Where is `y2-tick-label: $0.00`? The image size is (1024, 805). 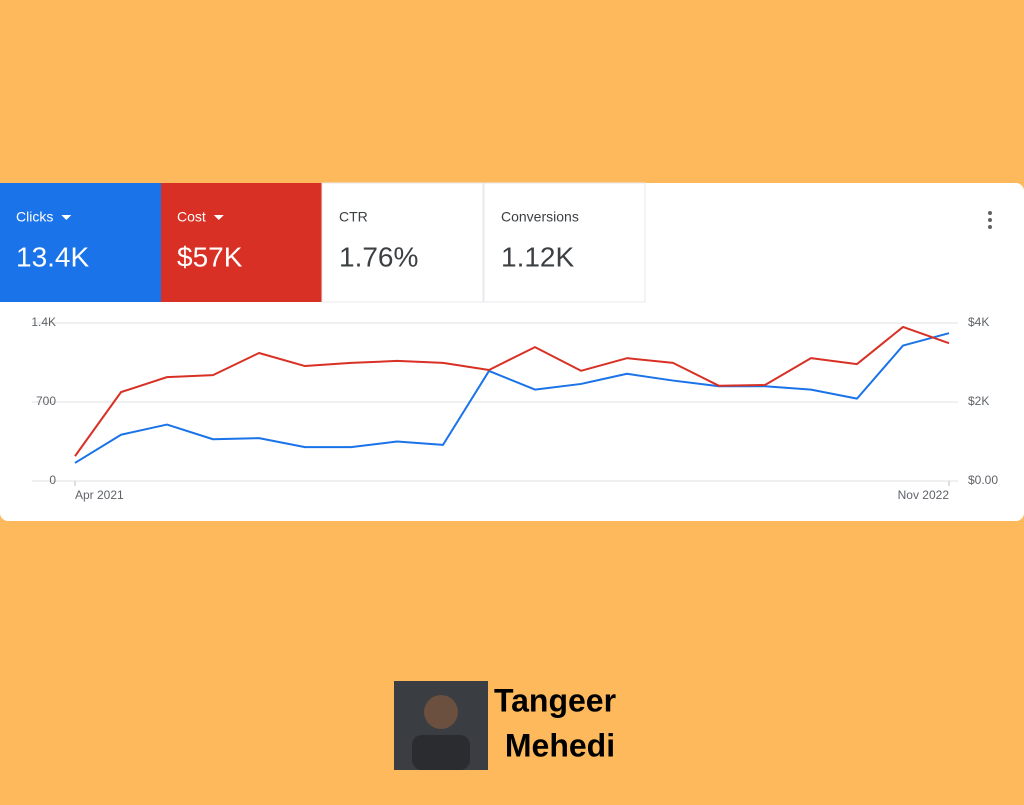 y2-tick-label: $0.00 is located at coordinates (983, 480).